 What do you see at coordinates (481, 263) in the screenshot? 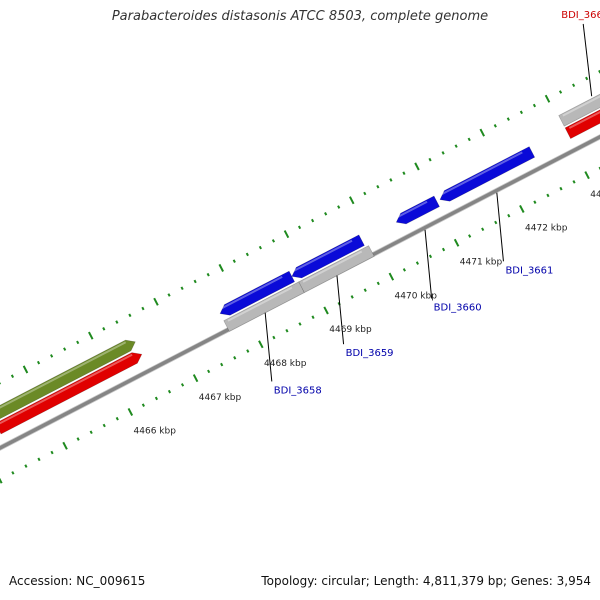
I see `ruler-label: 4471 kbp` at bounding box center [481, 263].